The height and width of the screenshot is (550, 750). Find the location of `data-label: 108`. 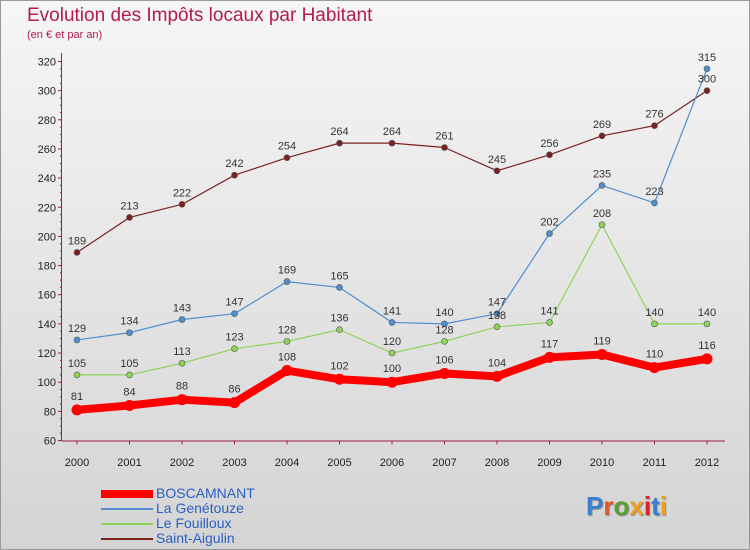

data-label: 108 is located at coordinates (287, 358).